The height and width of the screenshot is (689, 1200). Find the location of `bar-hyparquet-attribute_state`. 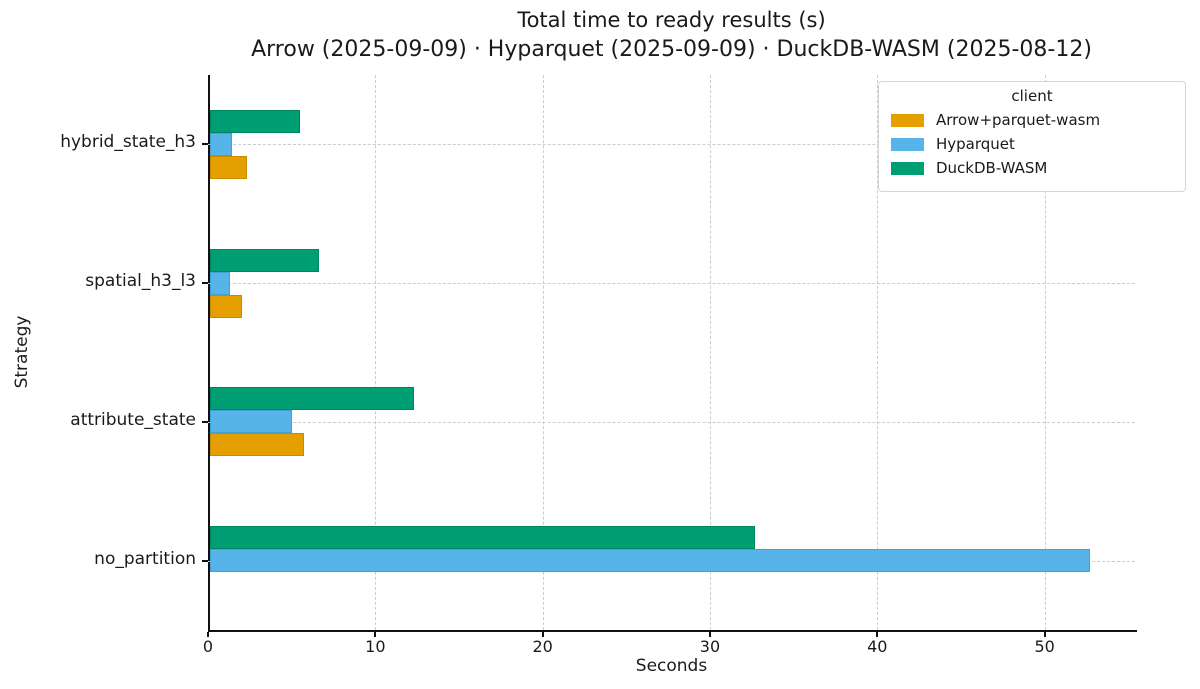

bar-hyparquet-attribute_state is located at coordinates (251, 422).